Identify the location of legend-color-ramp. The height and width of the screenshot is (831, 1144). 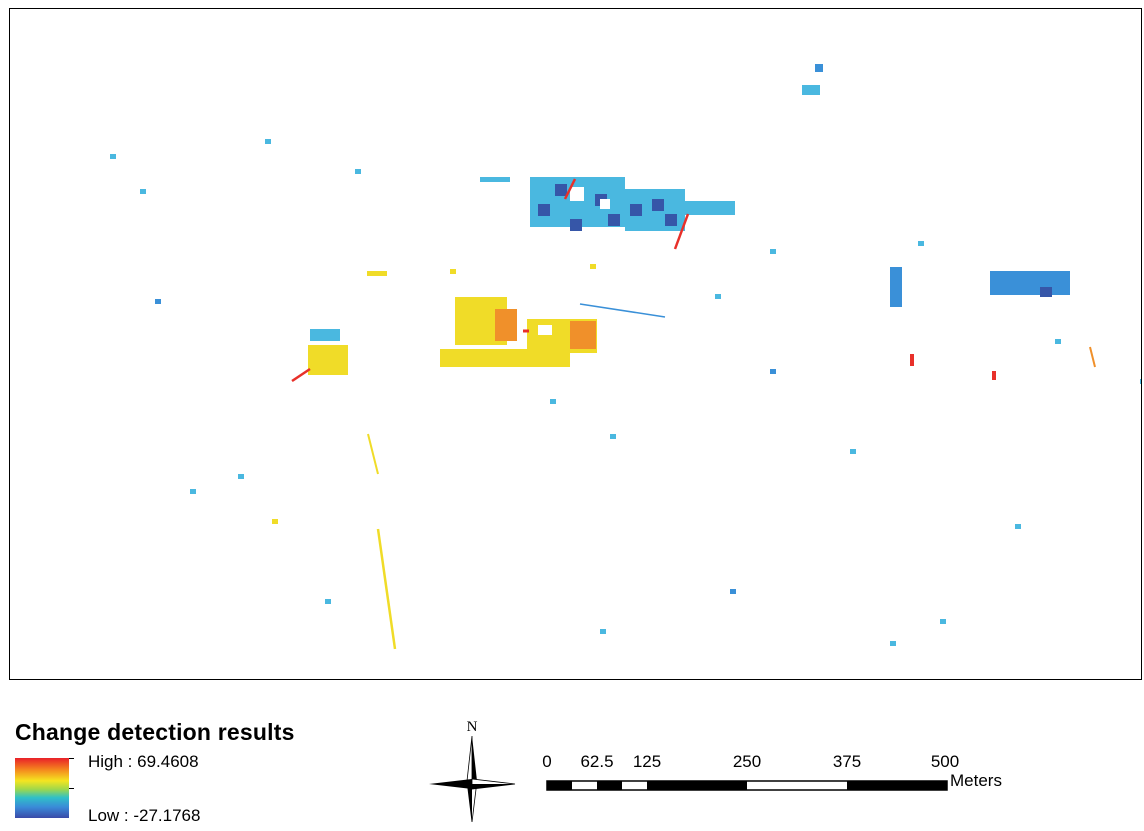
(42, 788).